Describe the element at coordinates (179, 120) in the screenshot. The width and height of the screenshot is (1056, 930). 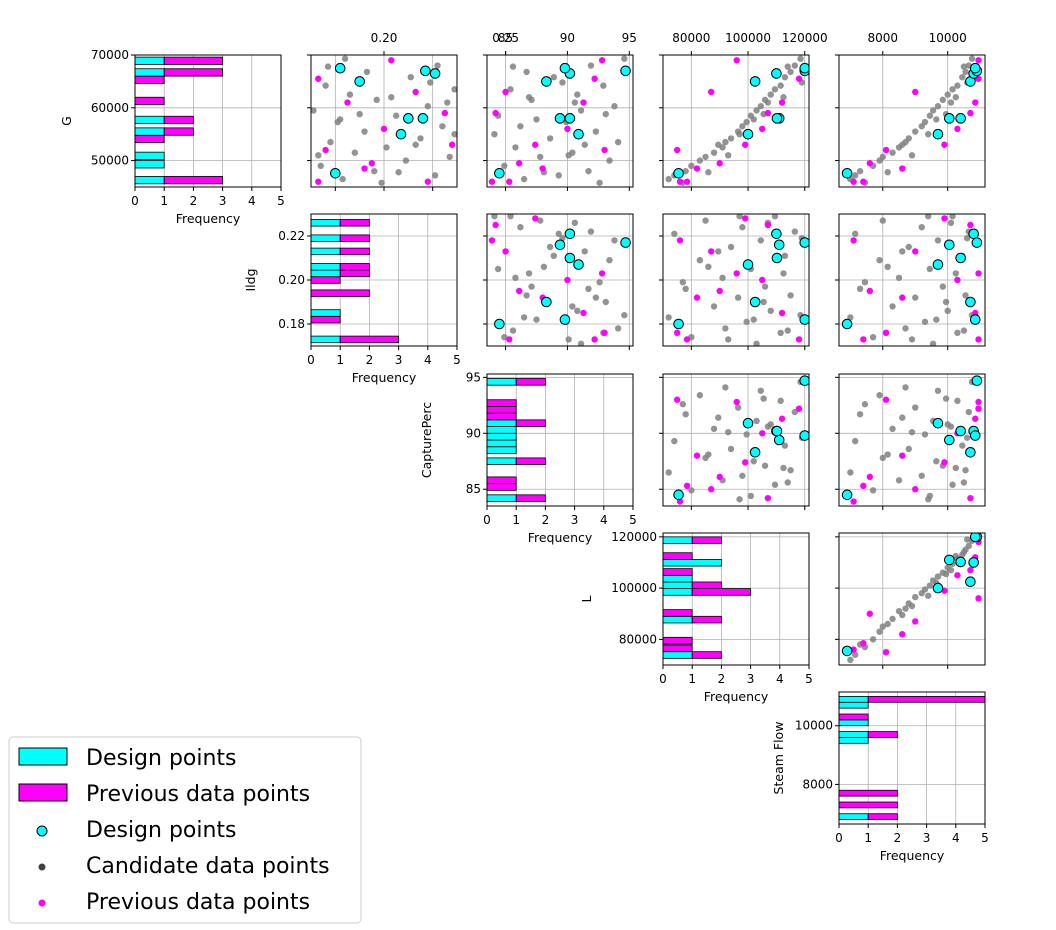
I see `histogram-bars` at that location.